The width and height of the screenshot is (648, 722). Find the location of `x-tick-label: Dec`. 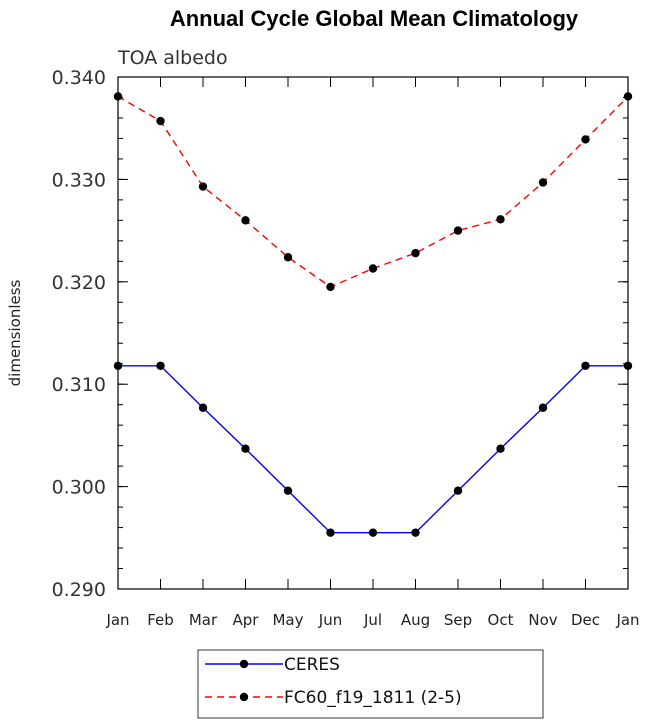

x-tick-label: Dec is located at coordinates (585, 620).